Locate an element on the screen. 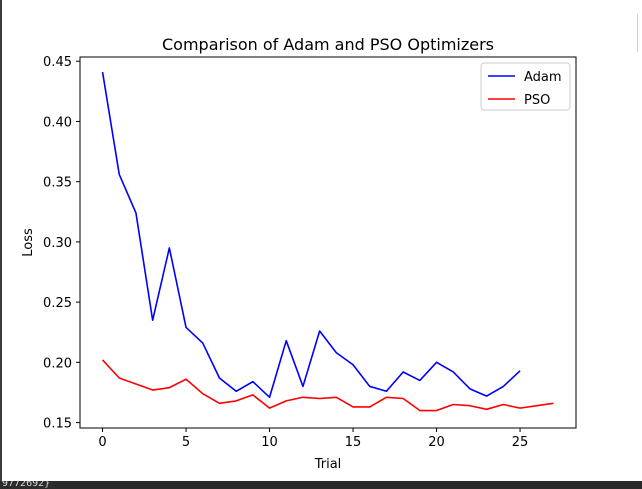 The image size is (642, 489). y-tick-label: 0.45 is located at coordinates (57, 62).